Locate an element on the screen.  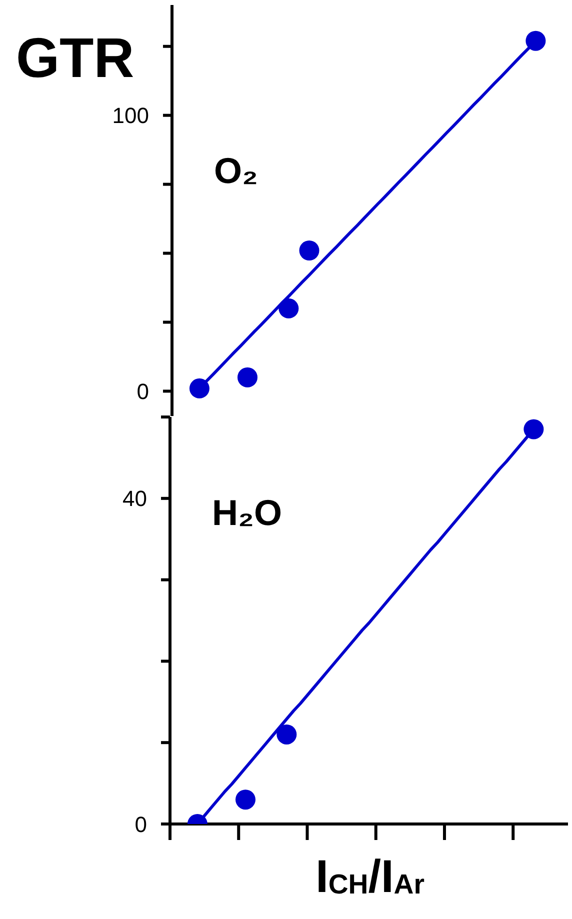
y-tick-label: 100 is located at coordinates (130, 115).